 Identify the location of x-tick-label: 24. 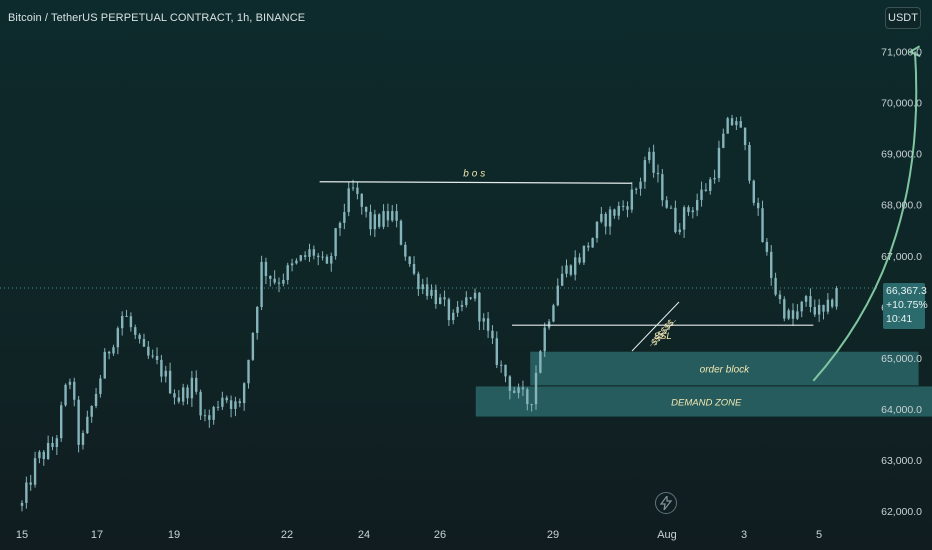
(364, 535).